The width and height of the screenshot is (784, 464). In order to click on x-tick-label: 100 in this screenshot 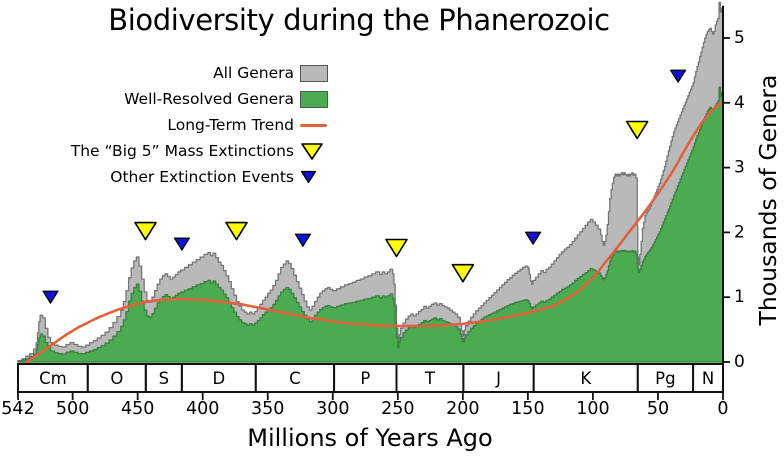, I will do `click(592, 409)`.